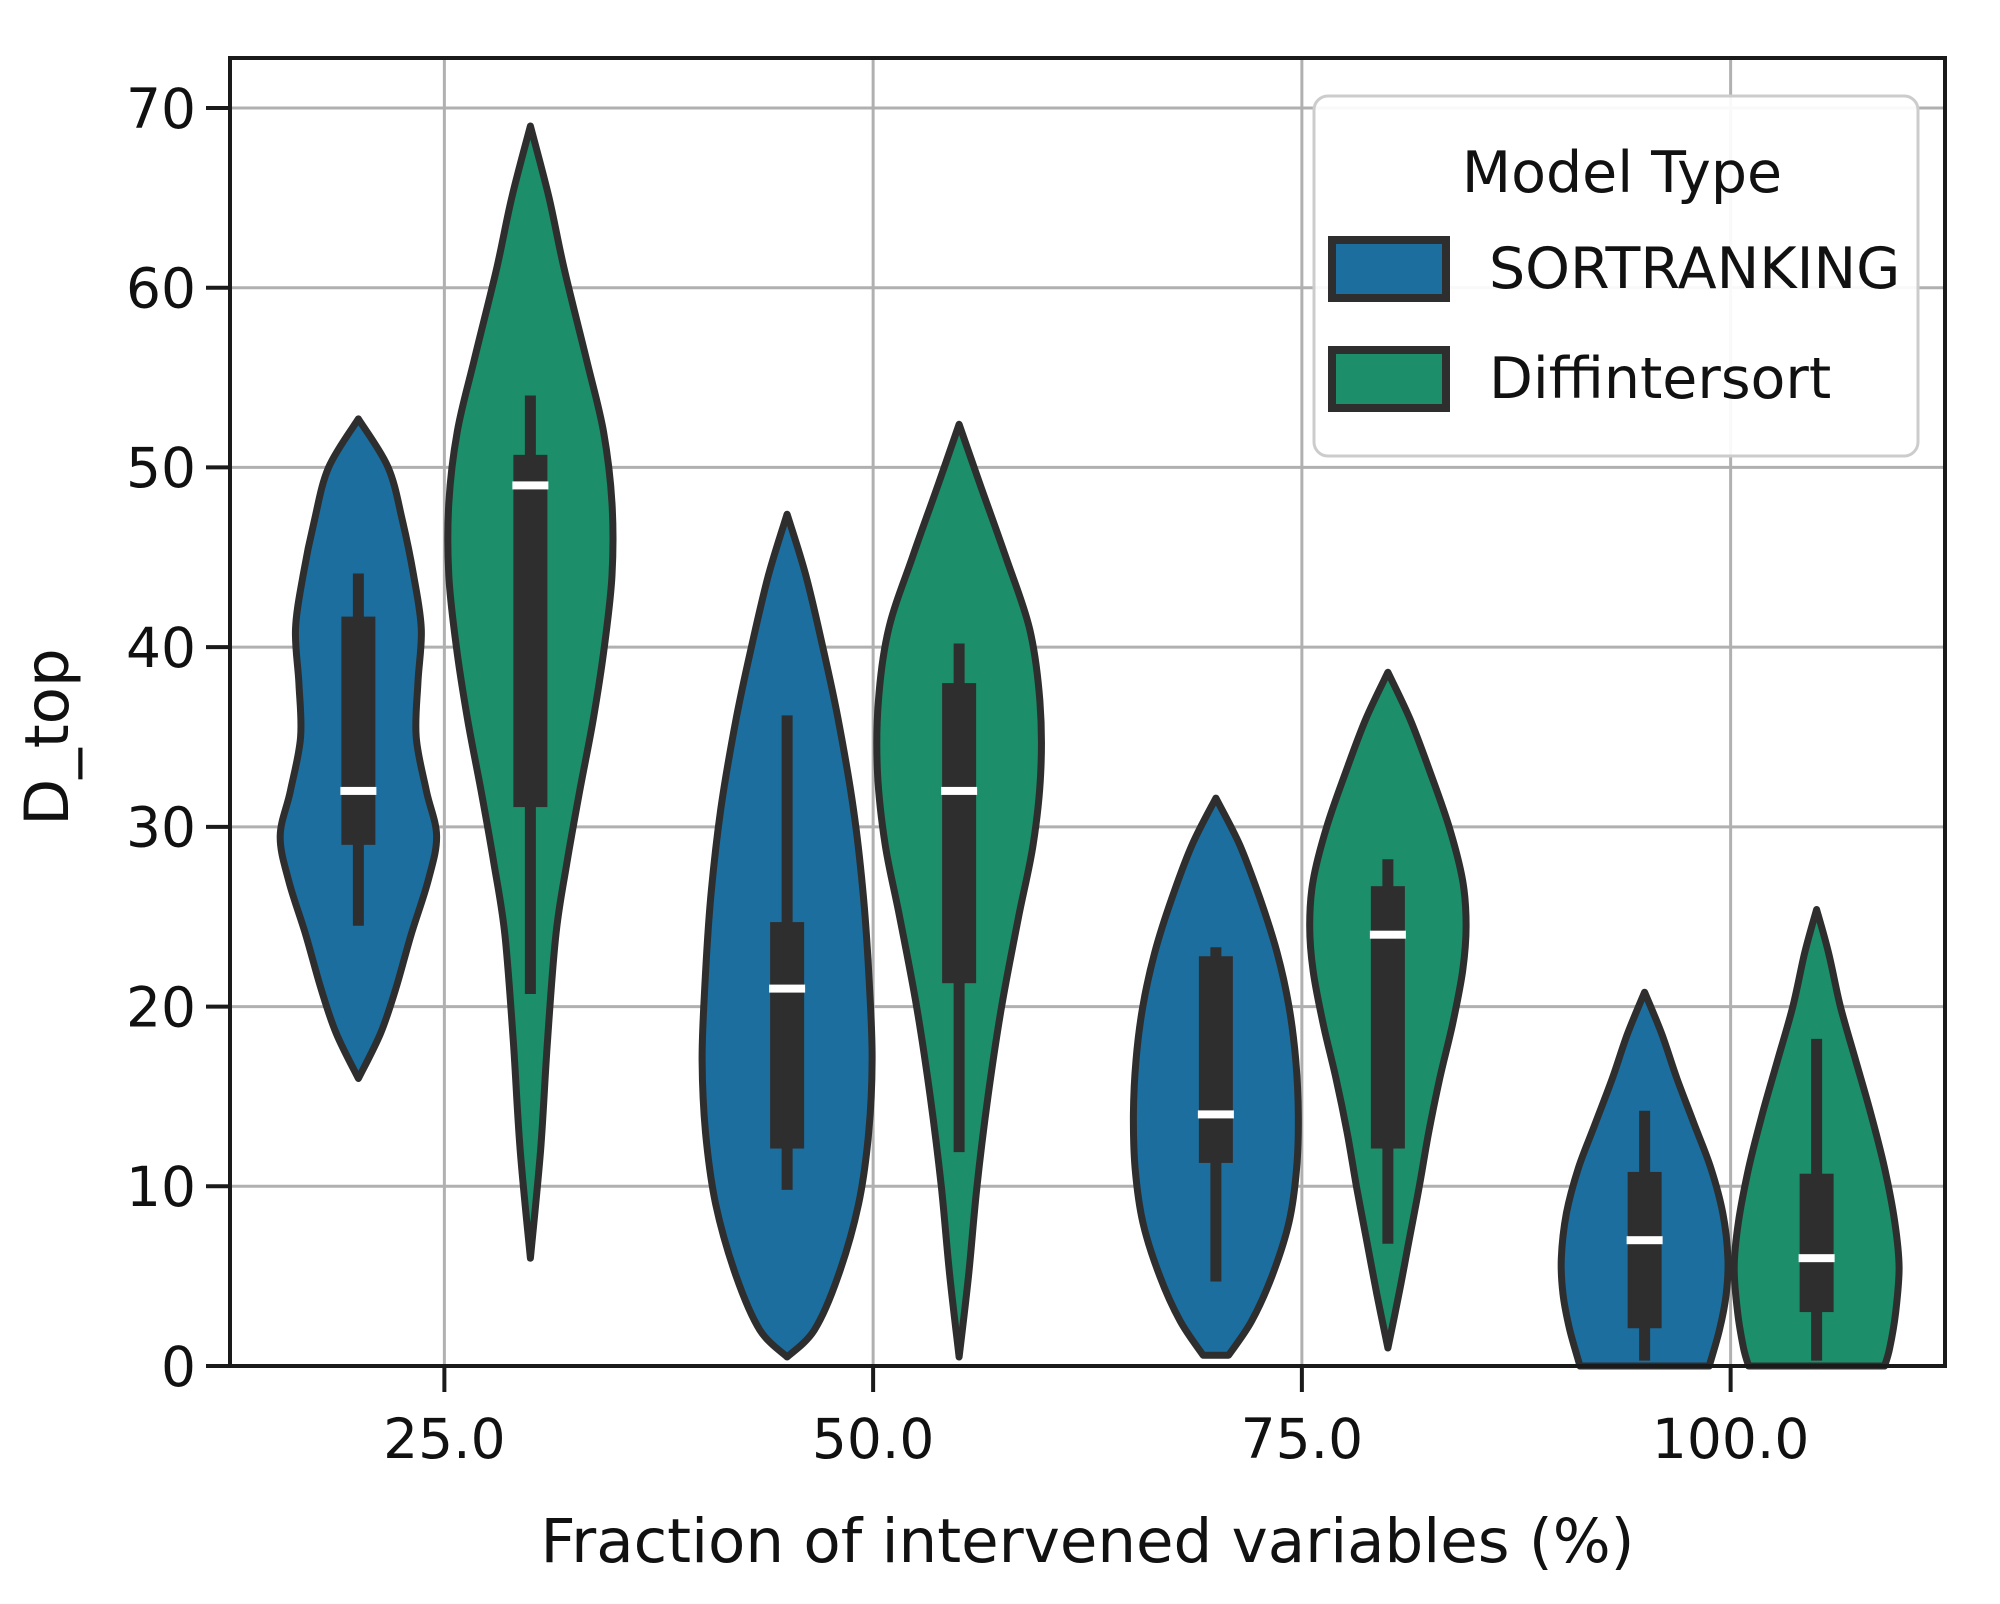  Describe the element at coordinates (1088, 1541) in the screenshot. I see `x-axis-label: Fraction of intervened variables (%)` at that location.